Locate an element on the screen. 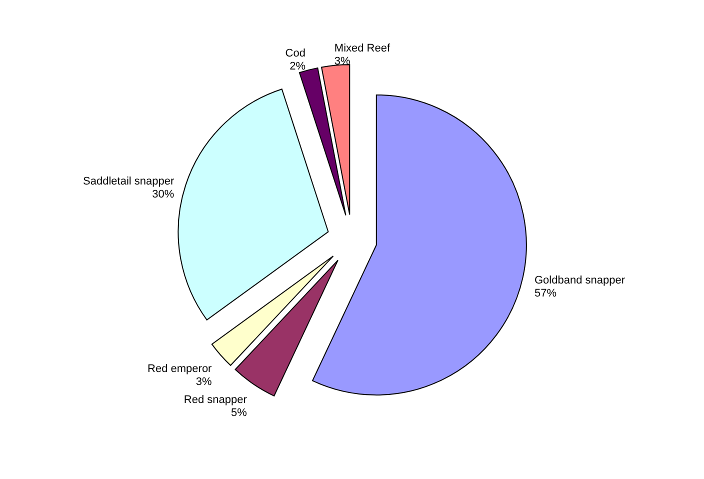 The image size is (704, 479). slice-label: Cod is located at coordinates (295, 53).